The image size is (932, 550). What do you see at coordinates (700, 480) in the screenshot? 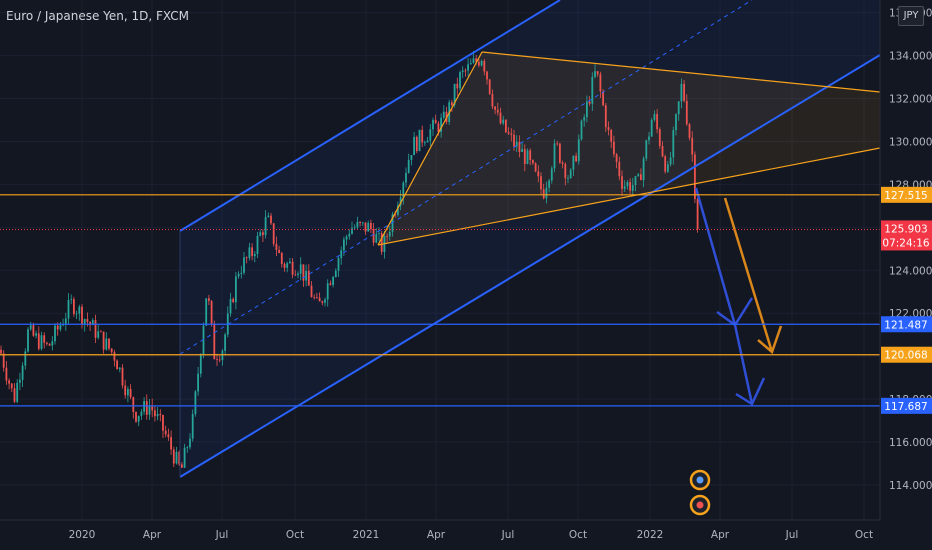
I see `event-marker-1-dot` at bounding box center [700, 480].